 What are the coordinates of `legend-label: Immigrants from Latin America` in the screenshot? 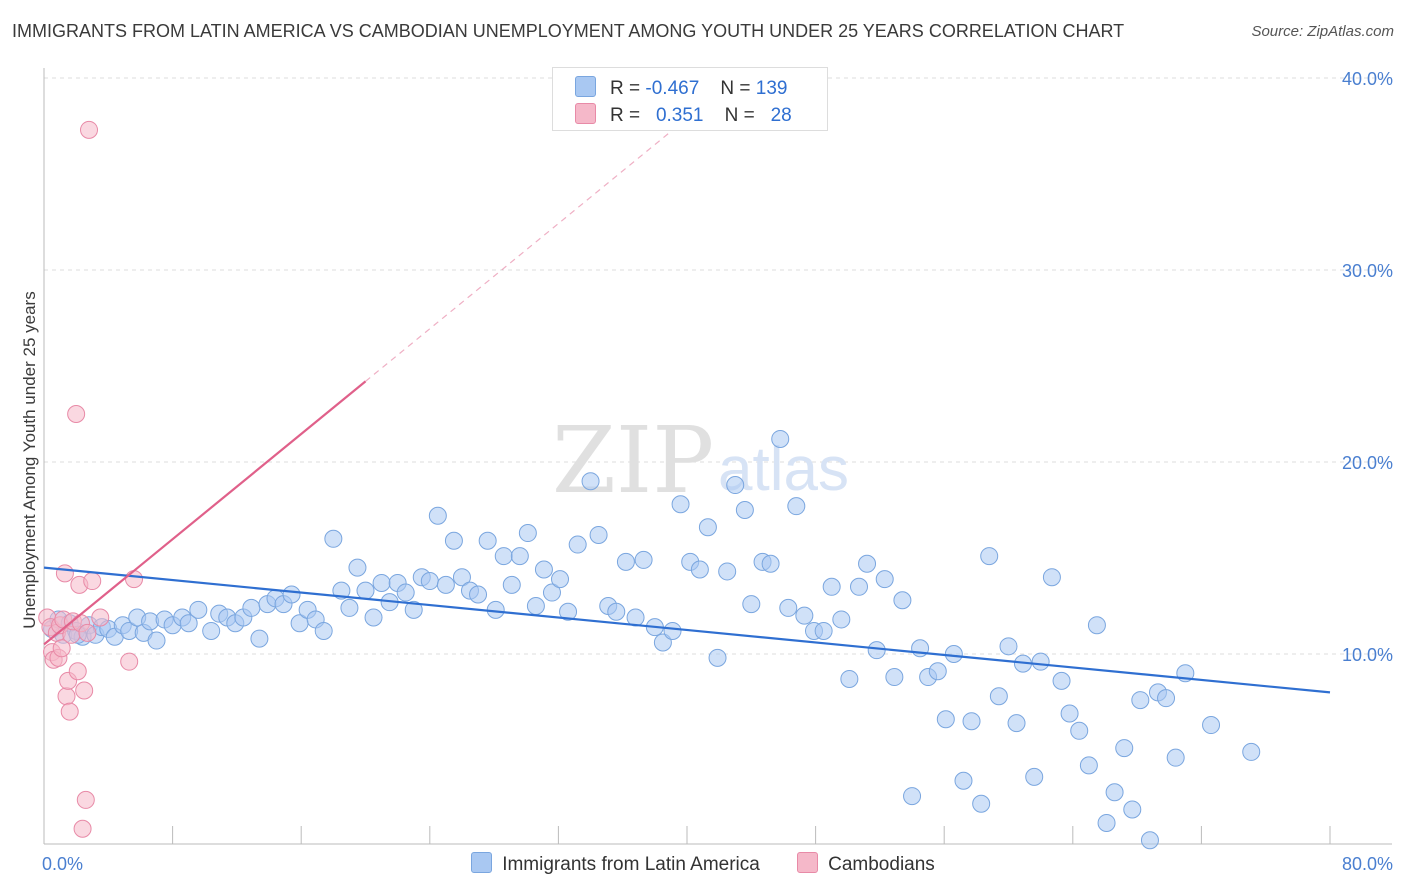 It's located at (631, 864).